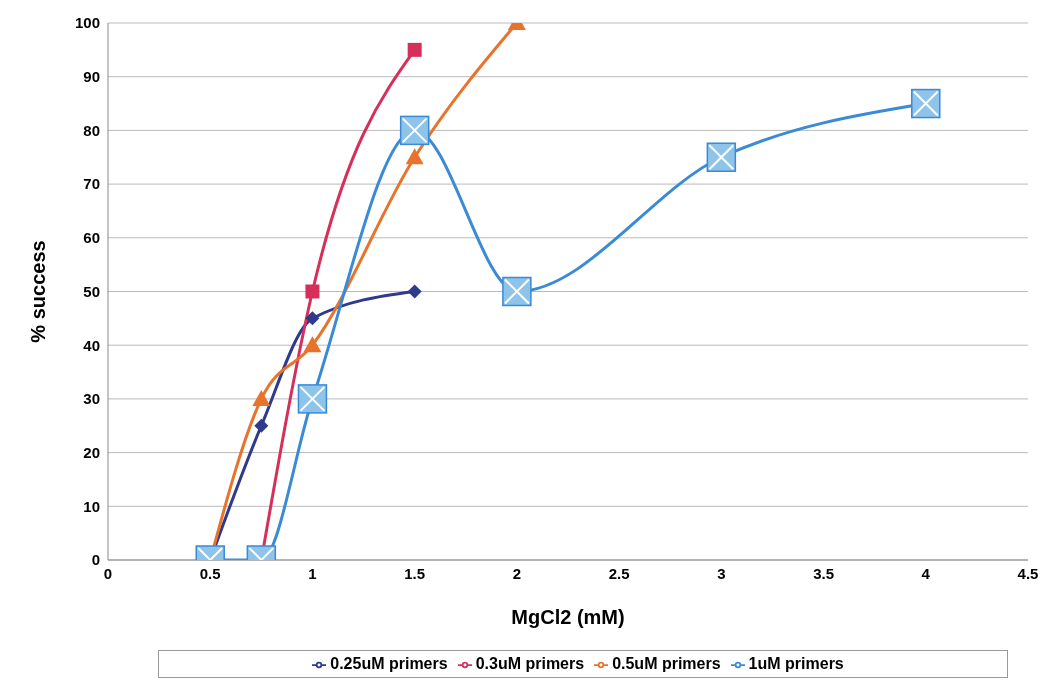 The image size is (1057, 697). Describe the element at coordinates (91, 77) in the screenshot. I see `y-tick-label: 90` at that location.